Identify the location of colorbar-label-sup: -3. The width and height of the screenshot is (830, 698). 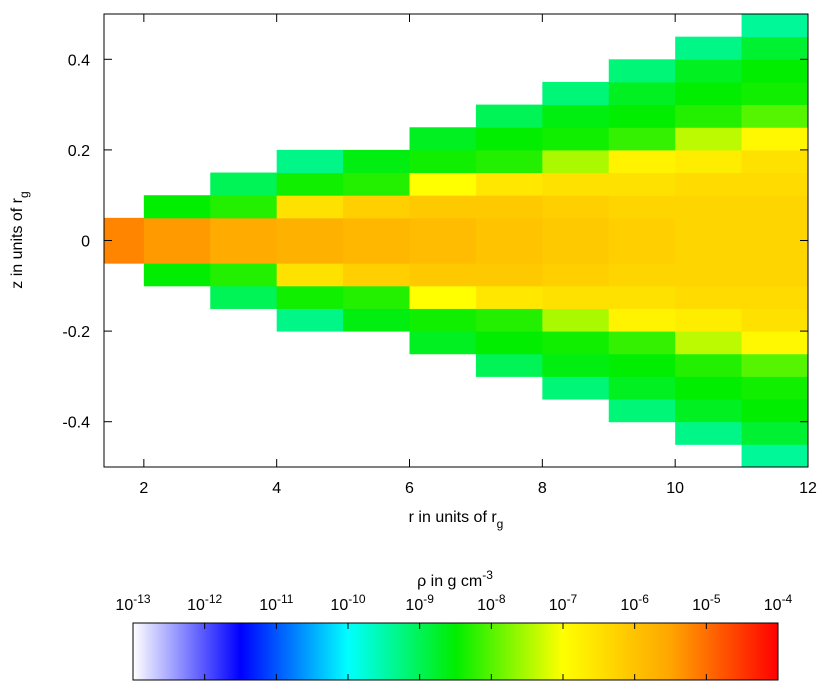
(487, 575).